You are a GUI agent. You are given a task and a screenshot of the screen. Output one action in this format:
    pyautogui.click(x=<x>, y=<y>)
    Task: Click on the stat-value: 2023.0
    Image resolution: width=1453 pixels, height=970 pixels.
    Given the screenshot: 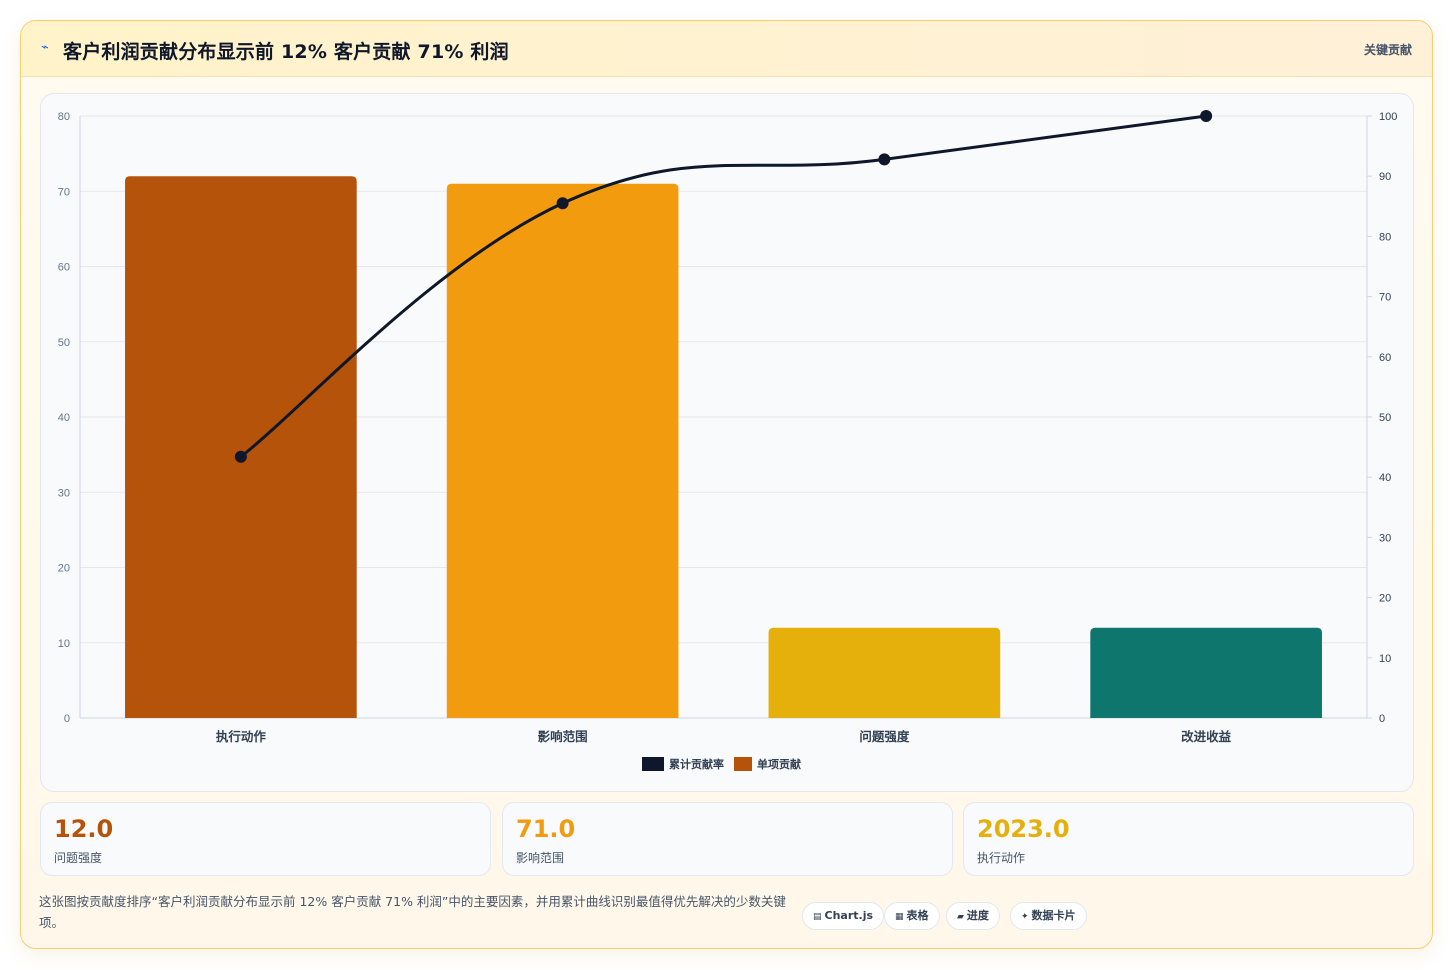 What is the action you would take?
    pyautogui.click(x=1023, y=829)
    